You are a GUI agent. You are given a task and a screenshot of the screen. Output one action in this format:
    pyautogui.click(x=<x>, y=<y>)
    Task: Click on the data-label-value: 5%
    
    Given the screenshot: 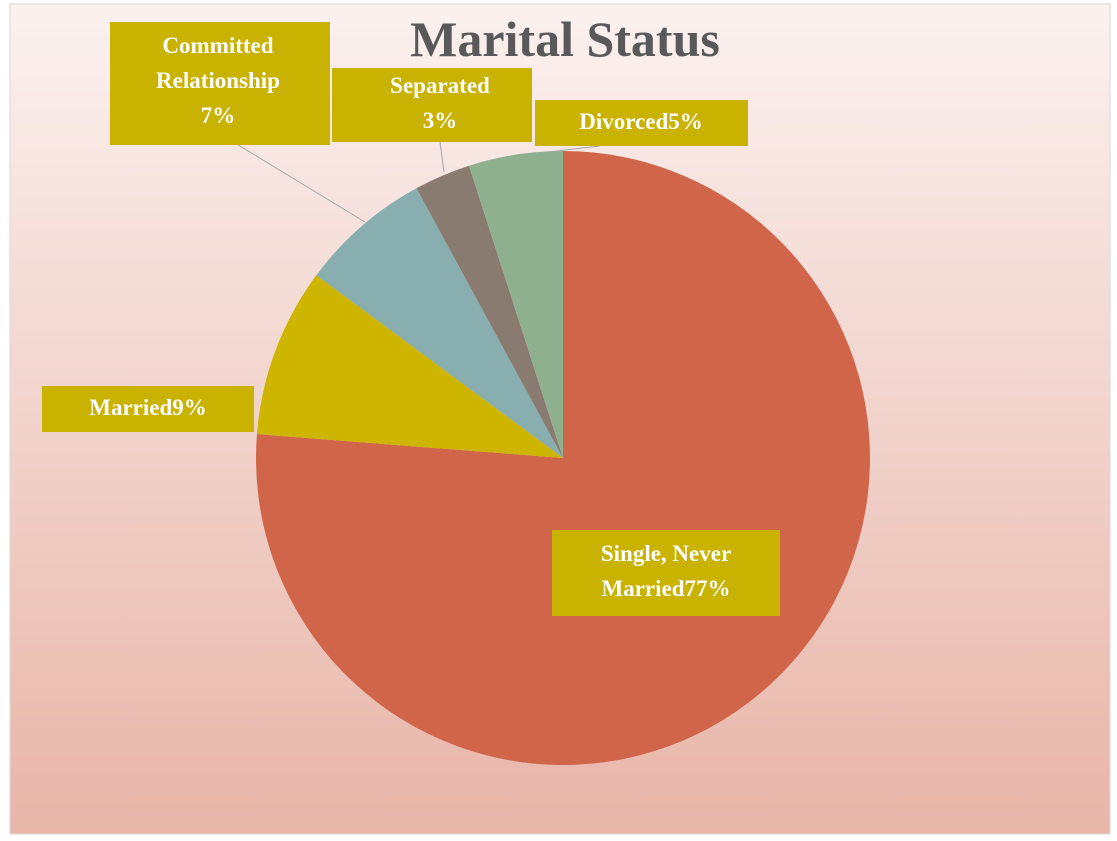 What is the action you would take?
    pyautogui.click(x=685, y=121)
    